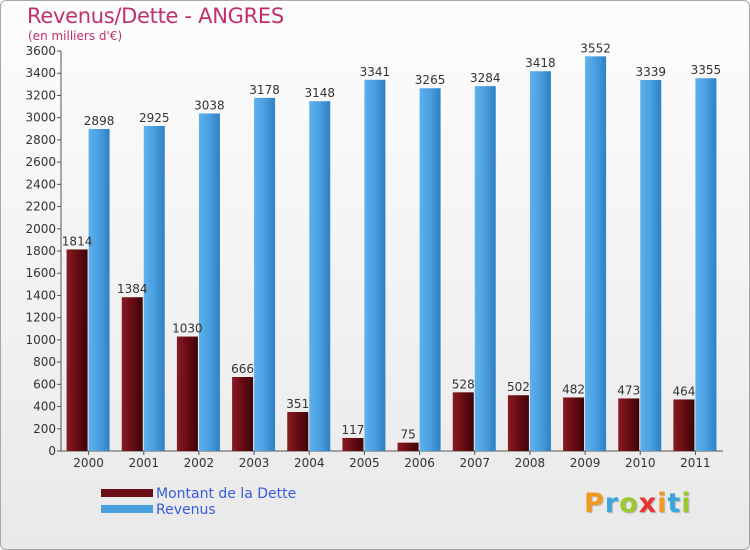 Image resolution: width=750 pixels, height=550 pixels. What do you see at coordinates (540, 63) in the screenshot?
I see `data-label-revenue: 3418` at bounding box center [540, 63].